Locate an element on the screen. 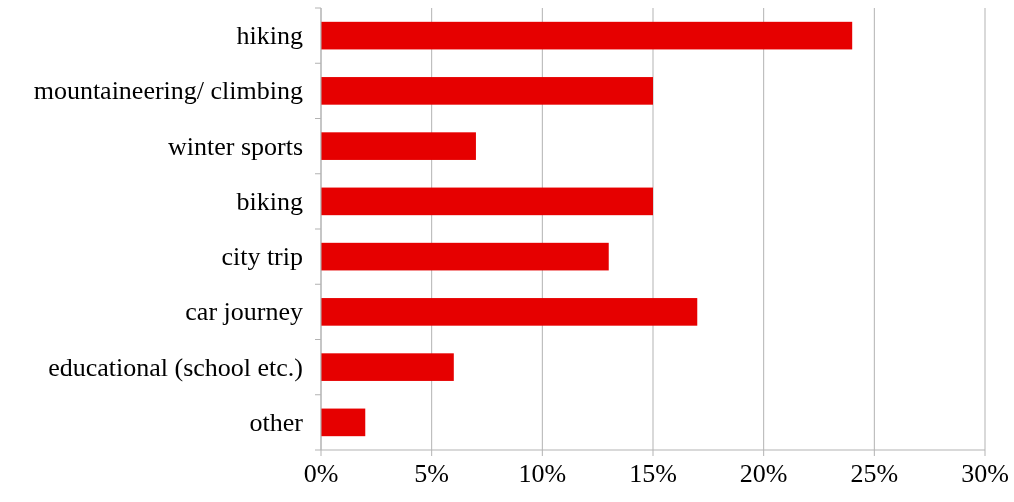  x-tick-label: 5% is located at coordinates (431, 473).